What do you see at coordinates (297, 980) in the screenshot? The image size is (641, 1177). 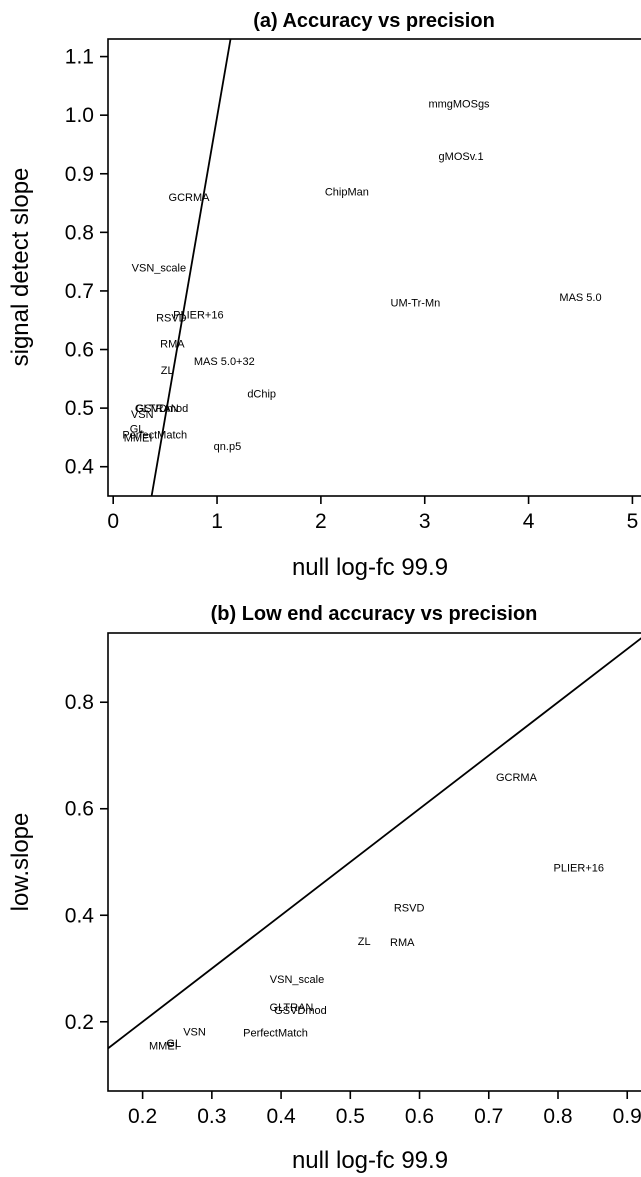 I see `b-point-label: VSN_scale` at bounding box center [297, 980].